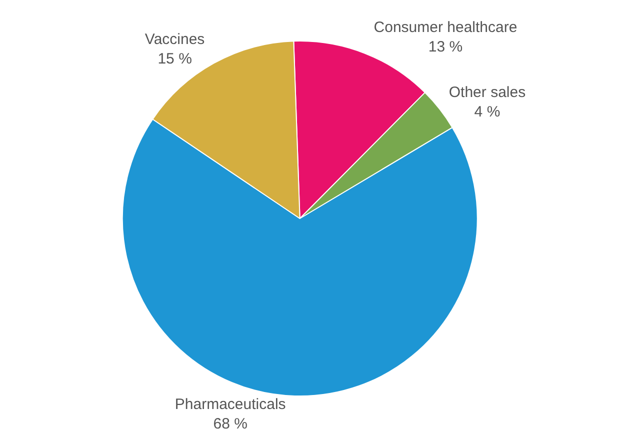 The height and width of the screenshot is (437, 628). I want to click on data-label: 4 %, so click(487, 112).